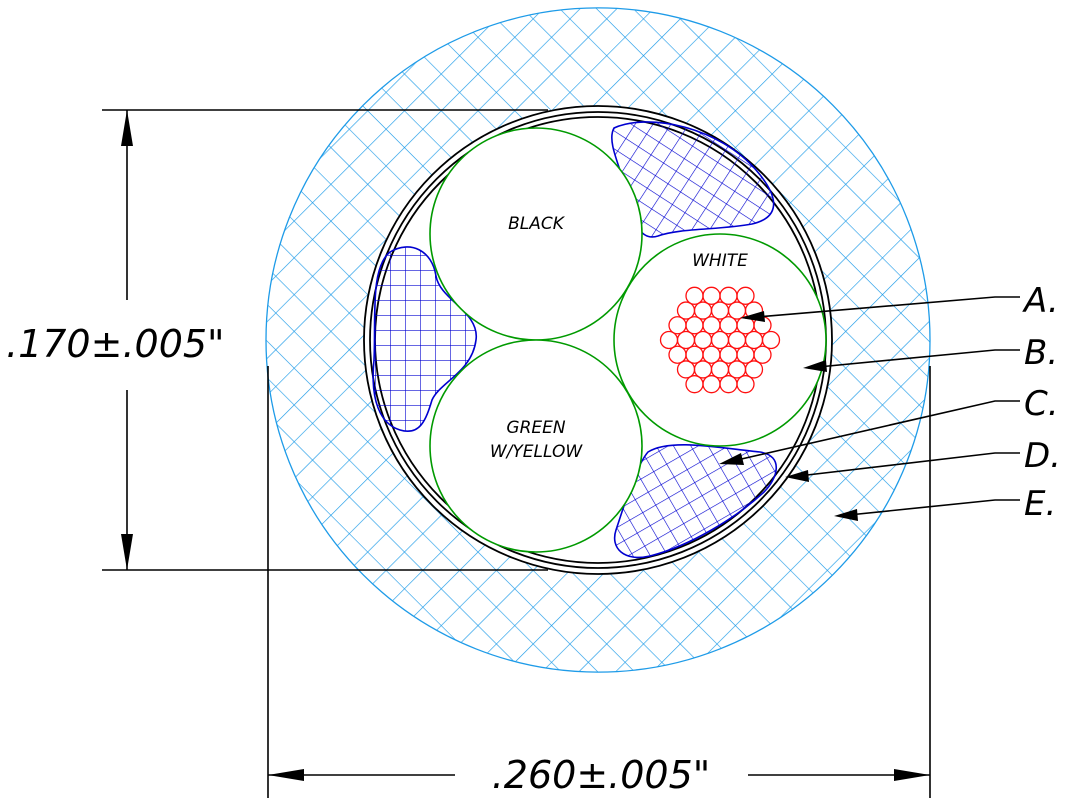 This screenshot has width=1076, height=801. I want to click on conductor-green-yellow, so click(536, 446).